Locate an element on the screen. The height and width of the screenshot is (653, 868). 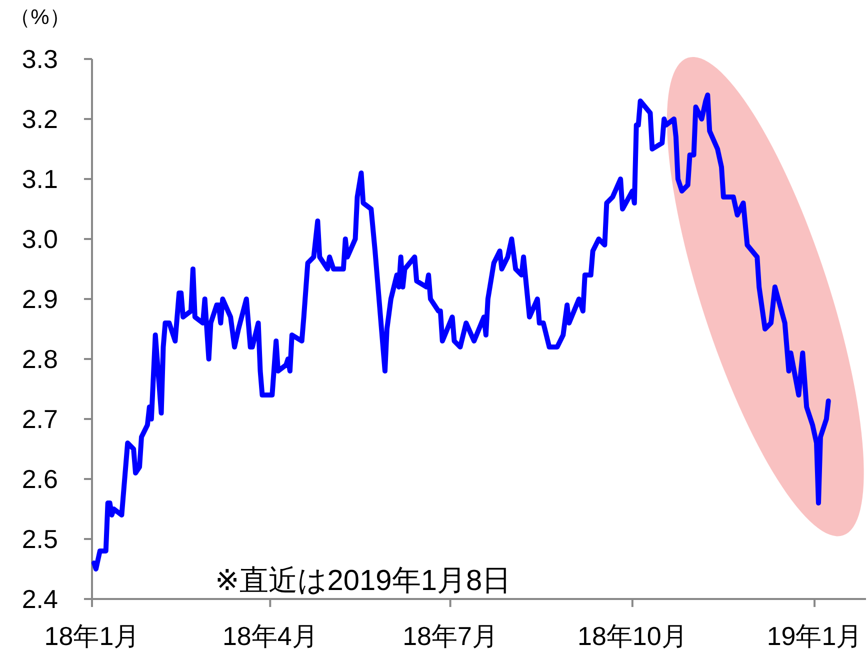
y-tick-label: 3.2 is located at coordinates (40, 119).